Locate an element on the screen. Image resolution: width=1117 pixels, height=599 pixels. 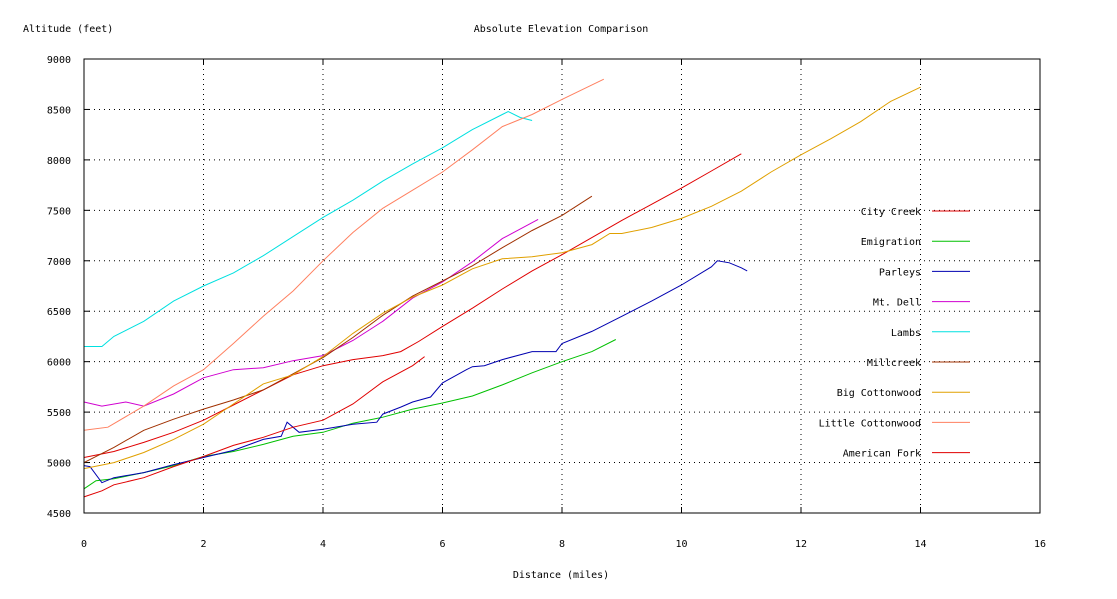
x-tick-label: 14 is located at coordinates (920, 544).